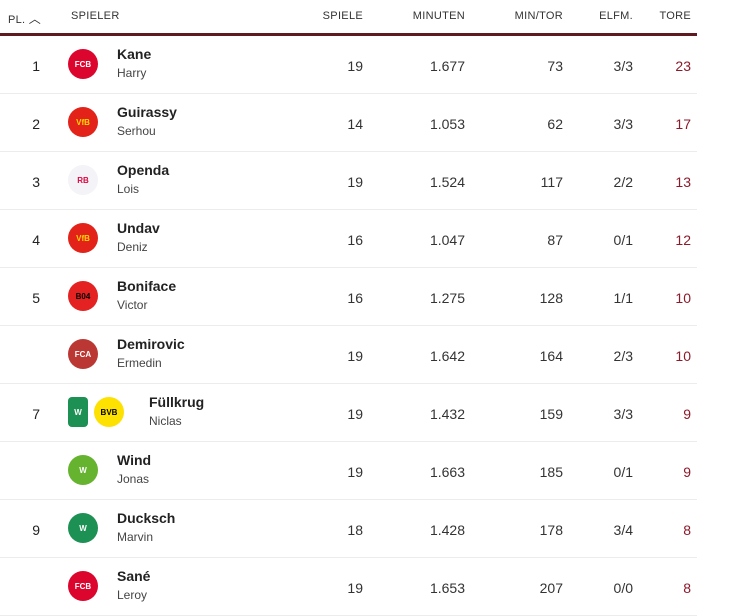 This screenshot has height=616, width=730. I want to click on goals: 23, so click(683, 66).